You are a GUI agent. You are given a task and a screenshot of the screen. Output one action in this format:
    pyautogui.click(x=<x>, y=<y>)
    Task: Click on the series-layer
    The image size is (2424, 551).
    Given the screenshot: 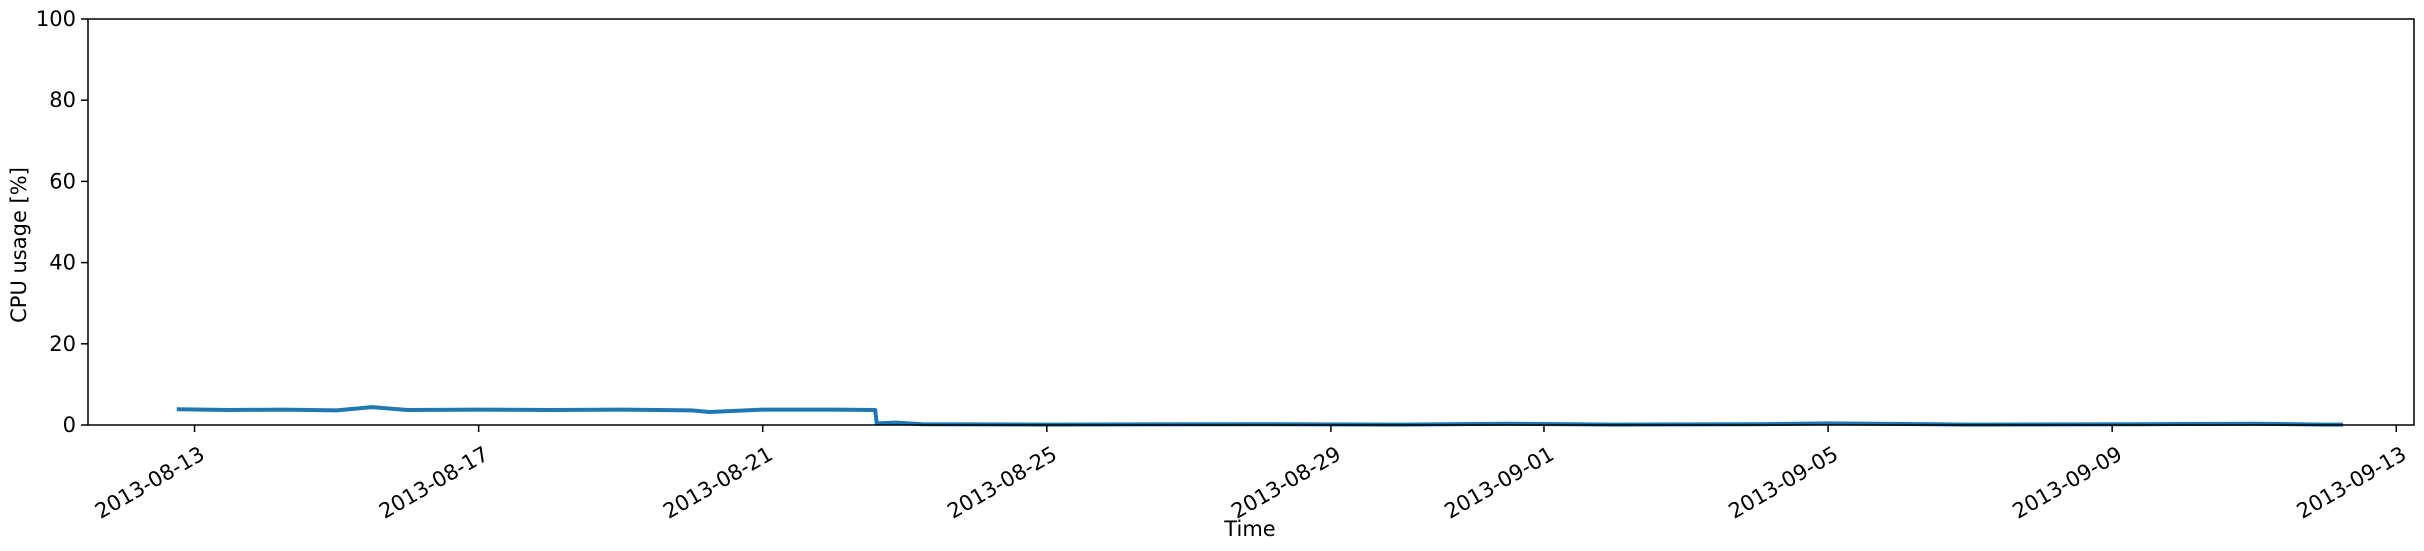 What is the action you would take?
    pyautogui.click(x=1259, y=416)
    